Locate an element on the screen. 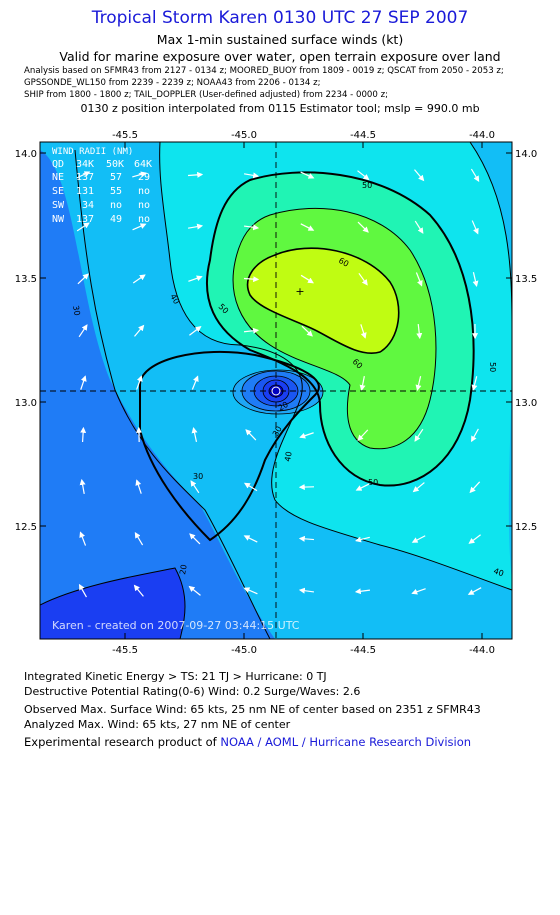 This screenshot has width=560, height=915. wind-radii-se-label: SE is located at coordinates (58, 191).